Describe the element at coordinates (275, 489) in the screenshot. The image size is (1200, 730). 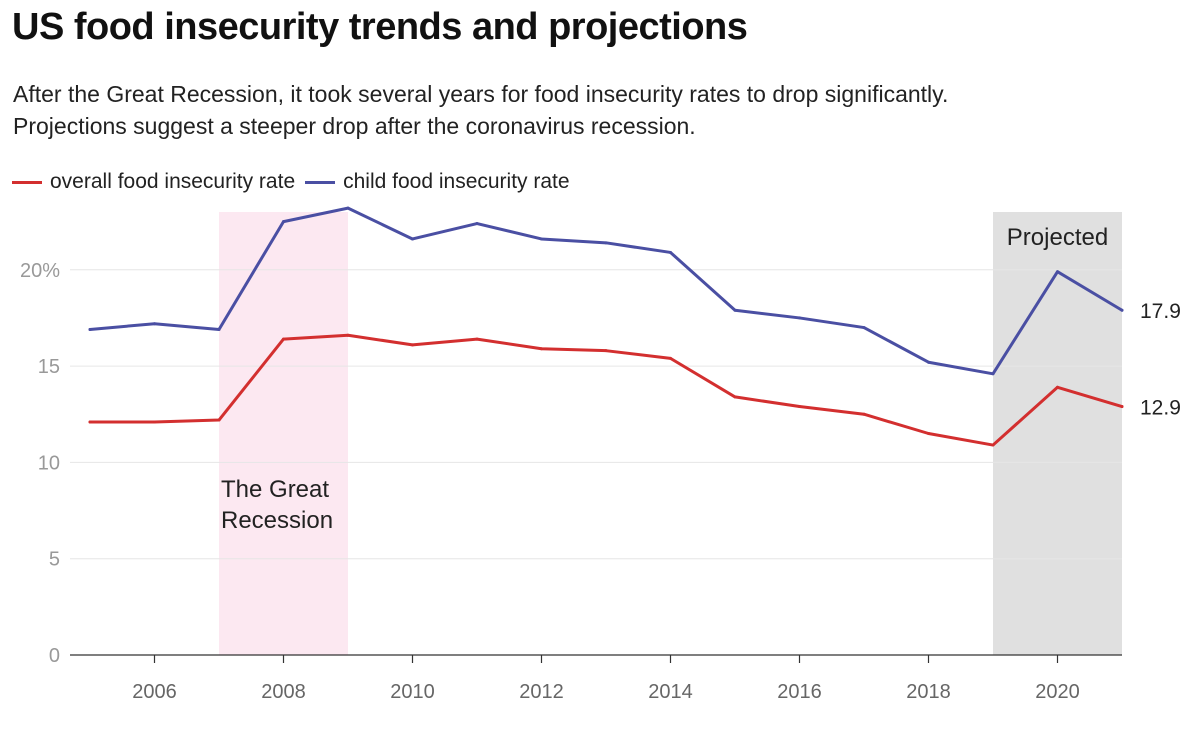
I see `band-label-the-great-recession-line-1: The Great` at that location.